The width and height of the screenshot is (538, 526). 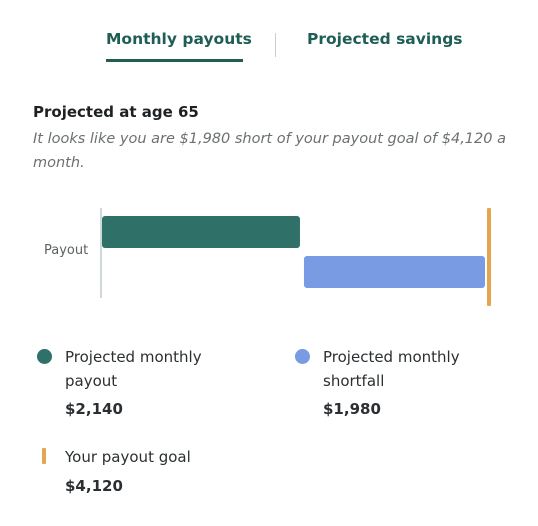 I want to click on payout-legend-dot, so click(x=44, y=356).